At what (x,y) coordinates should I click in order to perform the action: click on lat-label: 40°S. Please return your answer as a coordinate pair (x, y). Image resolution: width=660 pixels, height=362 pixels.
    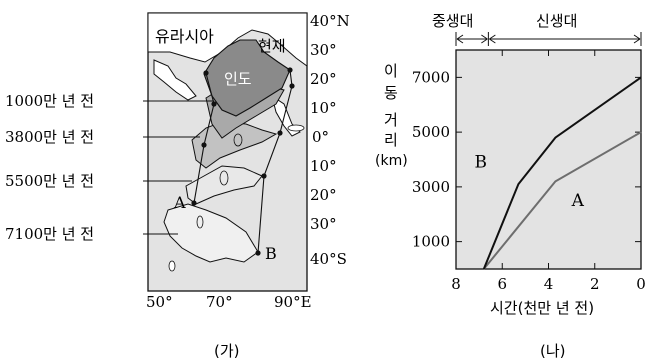
    Looking at the image, I should click on (328, 259).